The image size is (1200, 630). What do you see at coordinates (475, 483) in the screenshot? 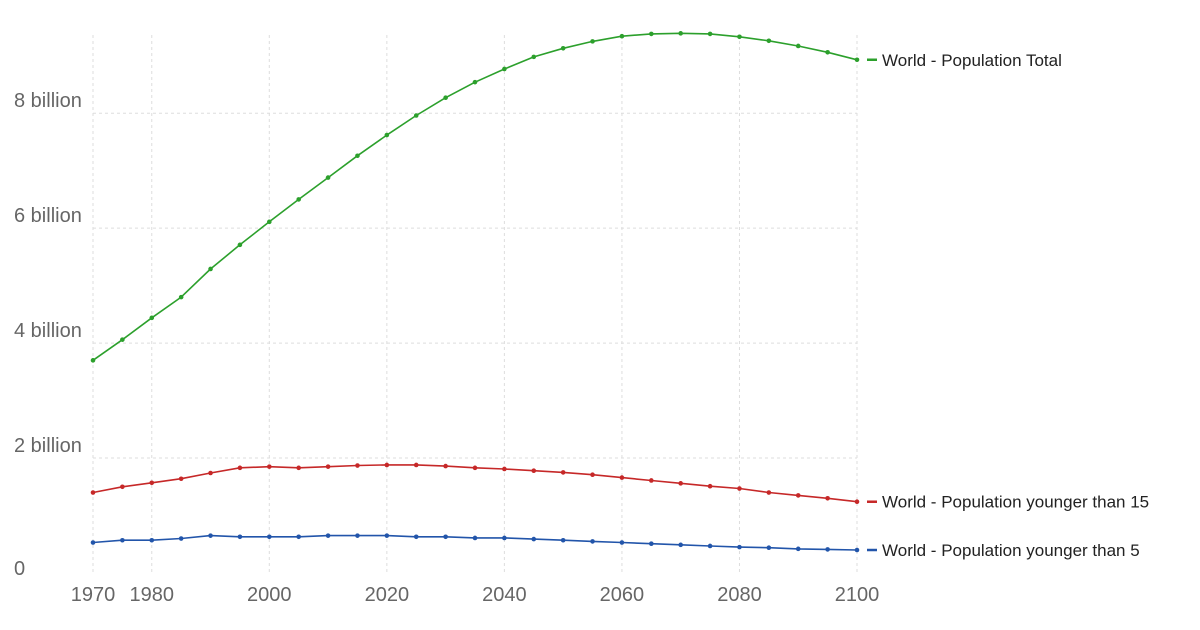
I see `series-line` at bounding box center [475, 483].